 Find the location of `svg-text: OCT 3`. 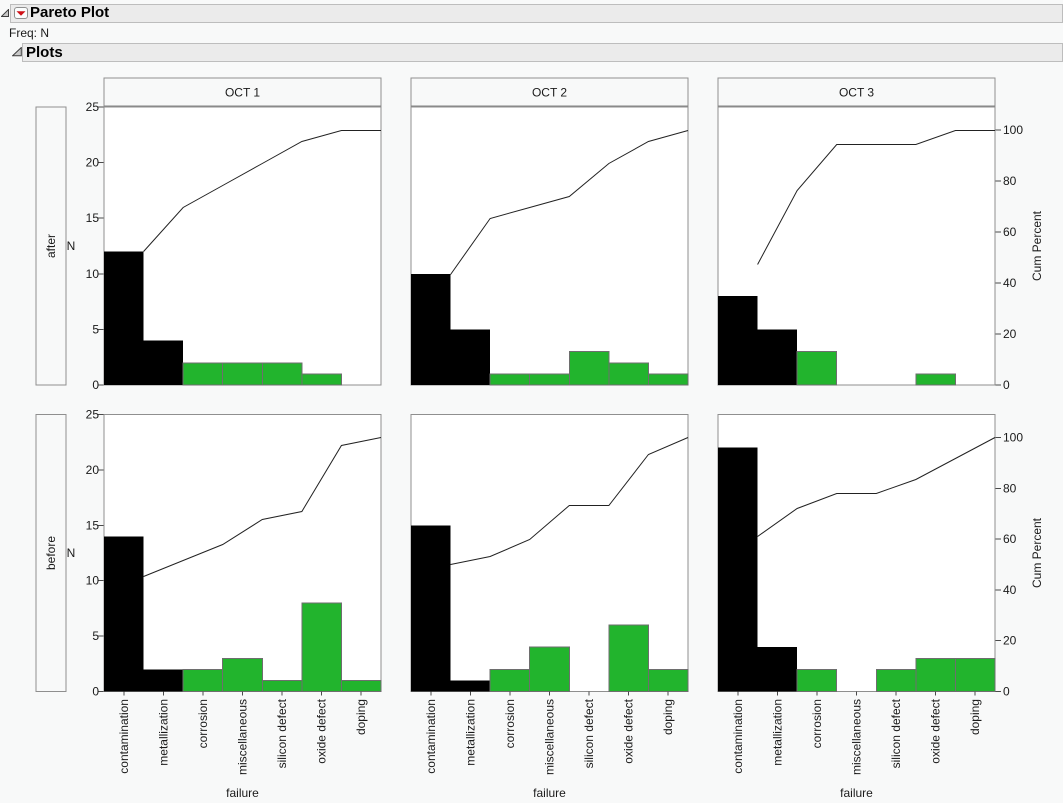

svg-text: OCT 3 is located at coordinates (856, 93).